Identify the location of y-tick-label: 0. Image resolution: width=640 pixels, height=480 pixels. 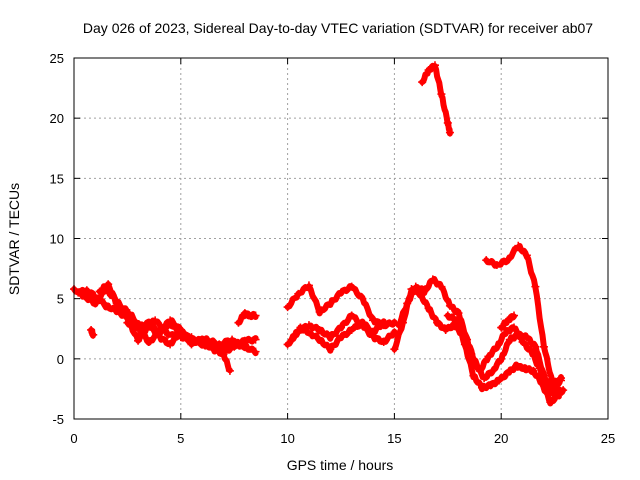
(60, 359).